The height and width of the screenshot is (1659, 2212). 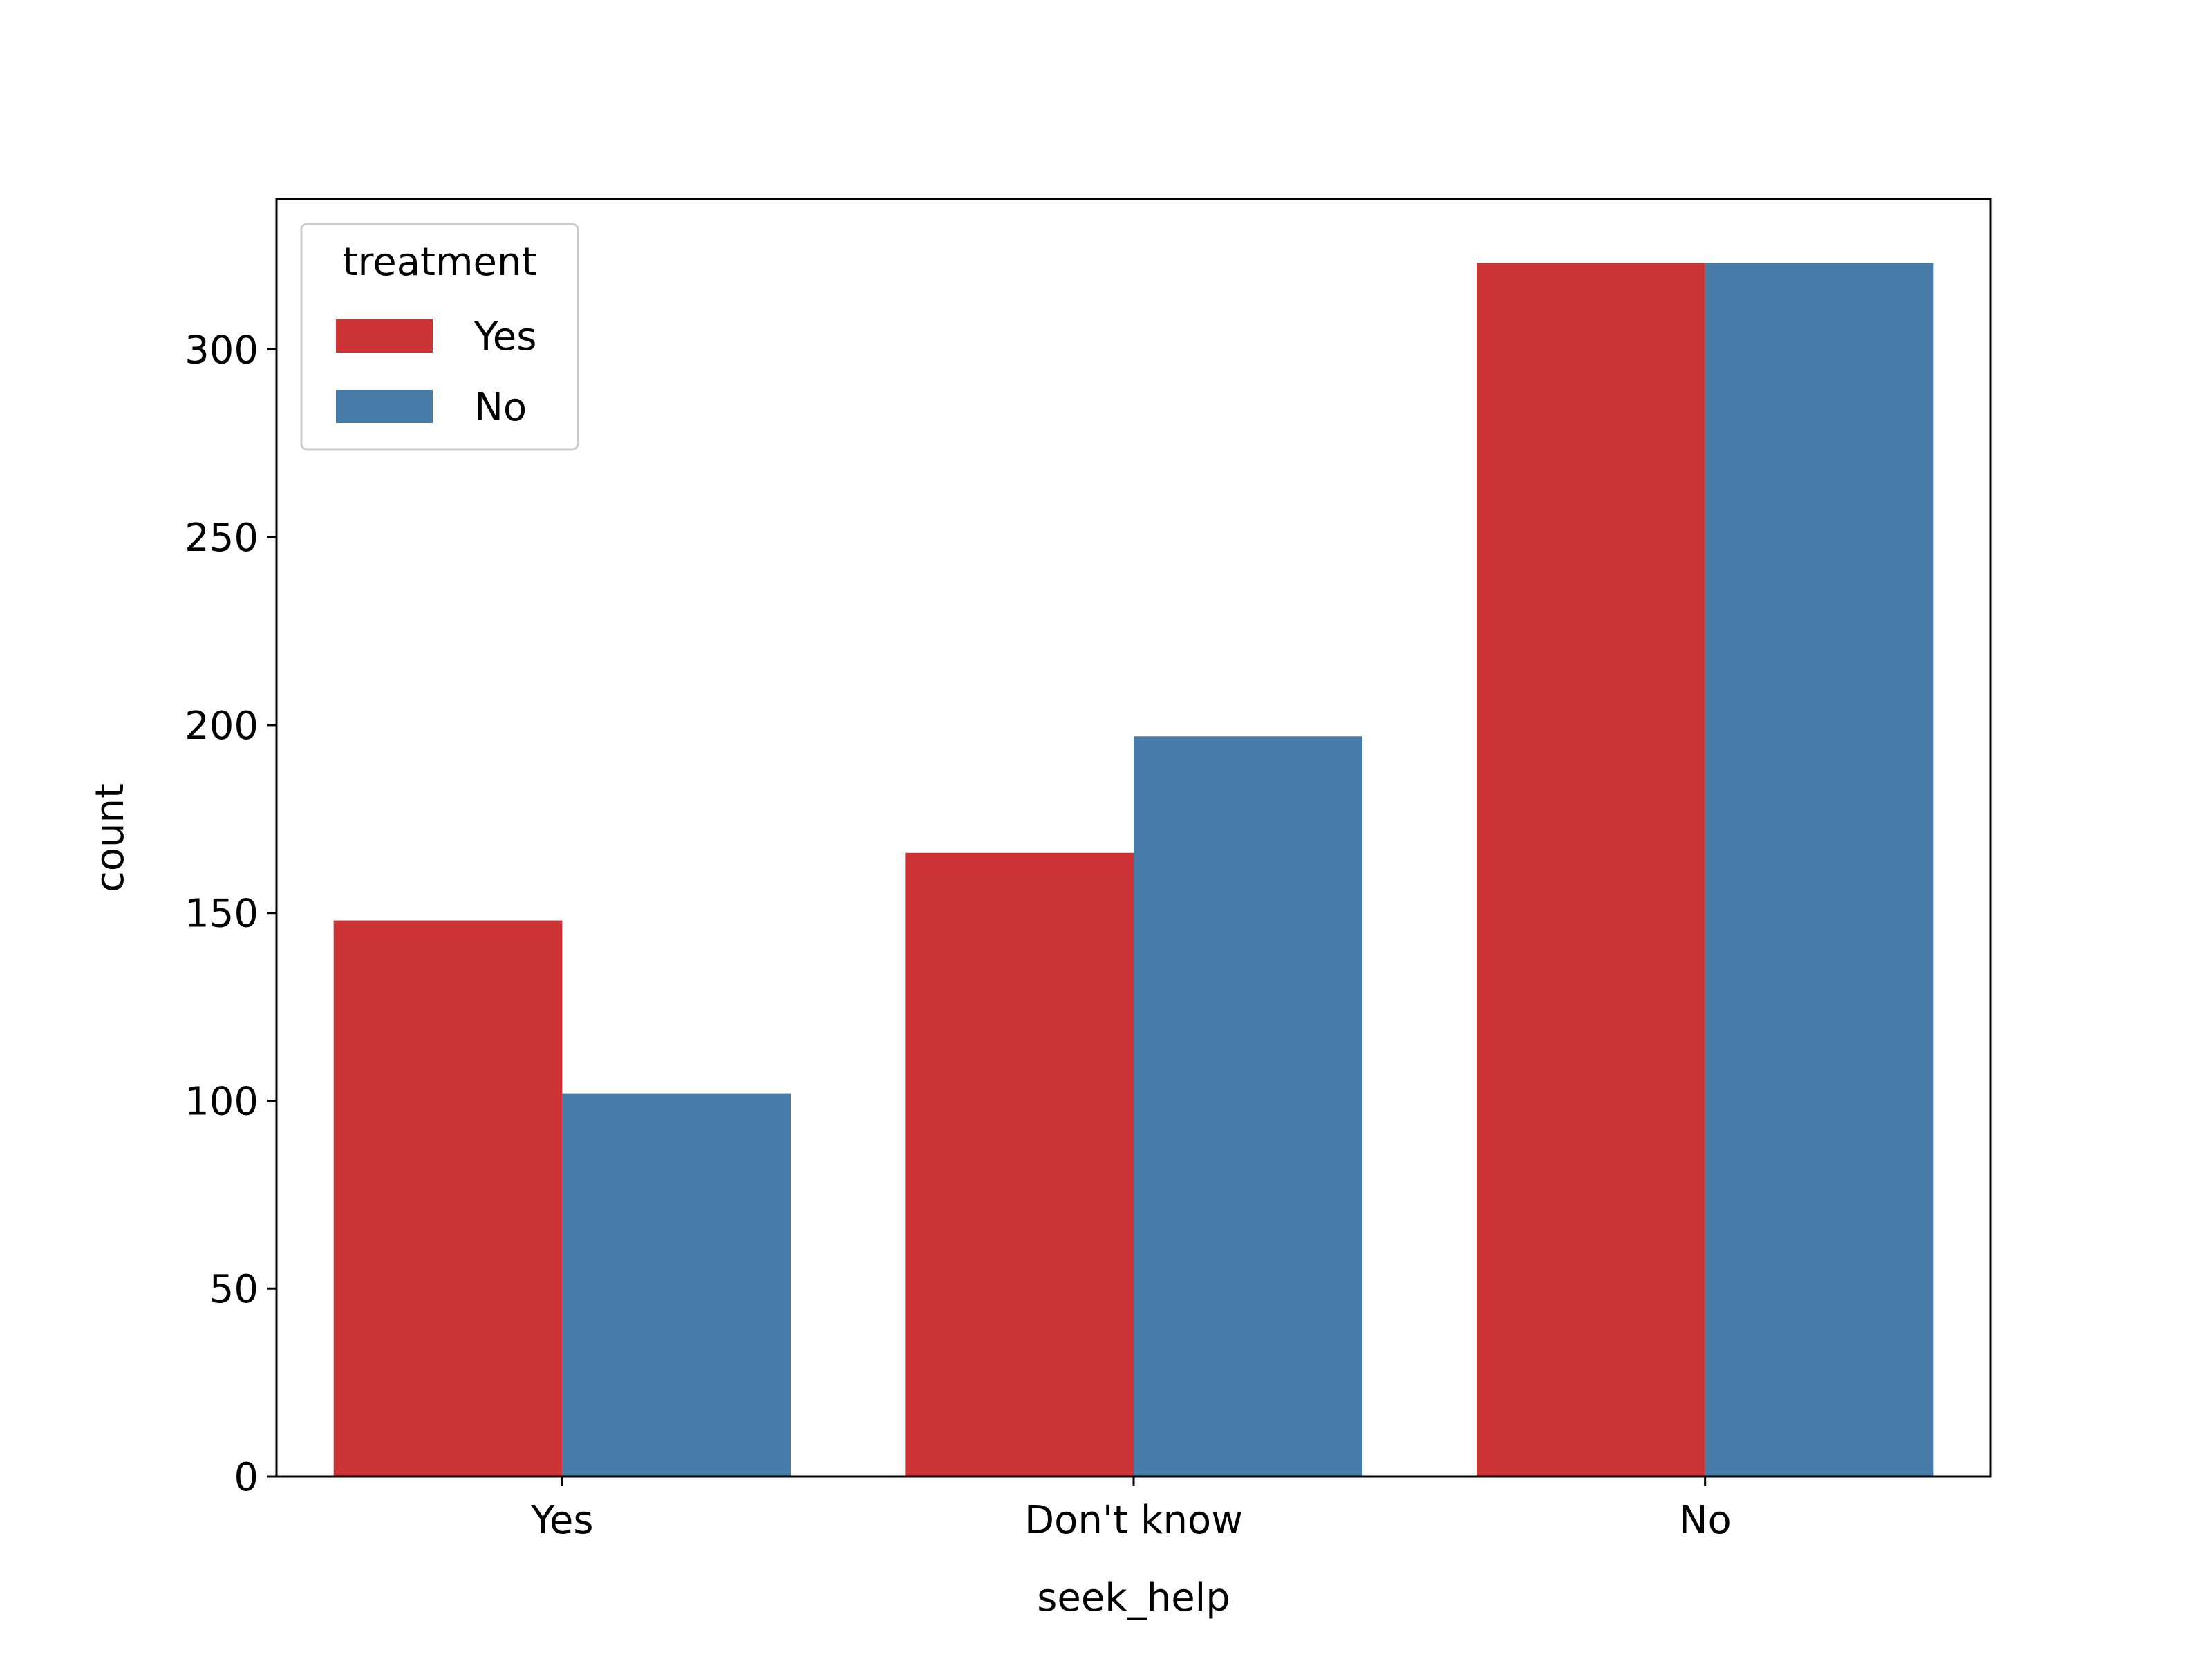 What do you see at coordinates (246, 1478) in the screenshot?
I see `y-tick-label: 0` at bounding box center [246, 1478].